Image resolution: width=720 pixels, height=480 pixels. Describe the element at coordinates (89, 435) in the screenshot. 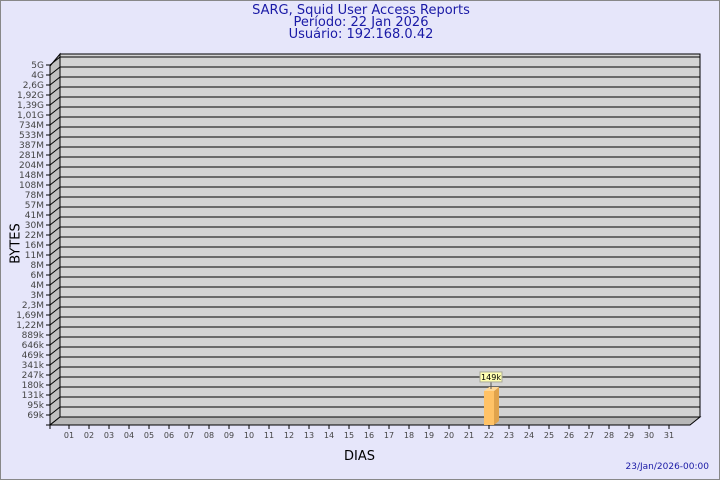

I see `x-tick-label: 02` at that location.